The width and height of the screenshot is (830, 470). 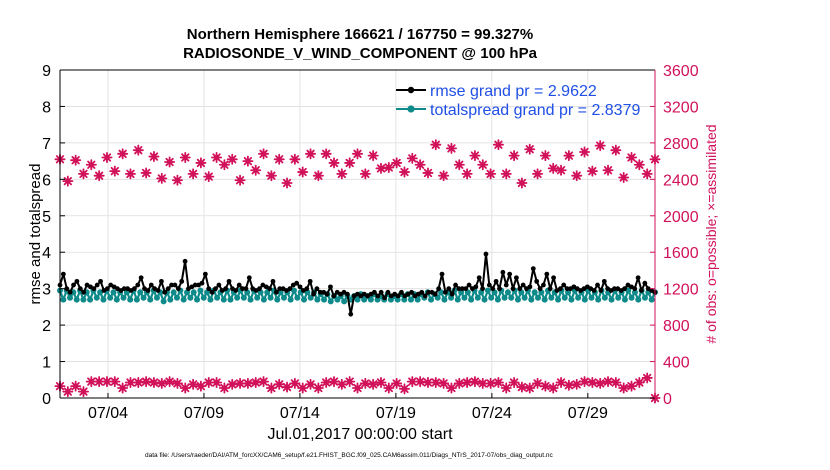 I want to click on rmse-series, so click(x=357, y=284).